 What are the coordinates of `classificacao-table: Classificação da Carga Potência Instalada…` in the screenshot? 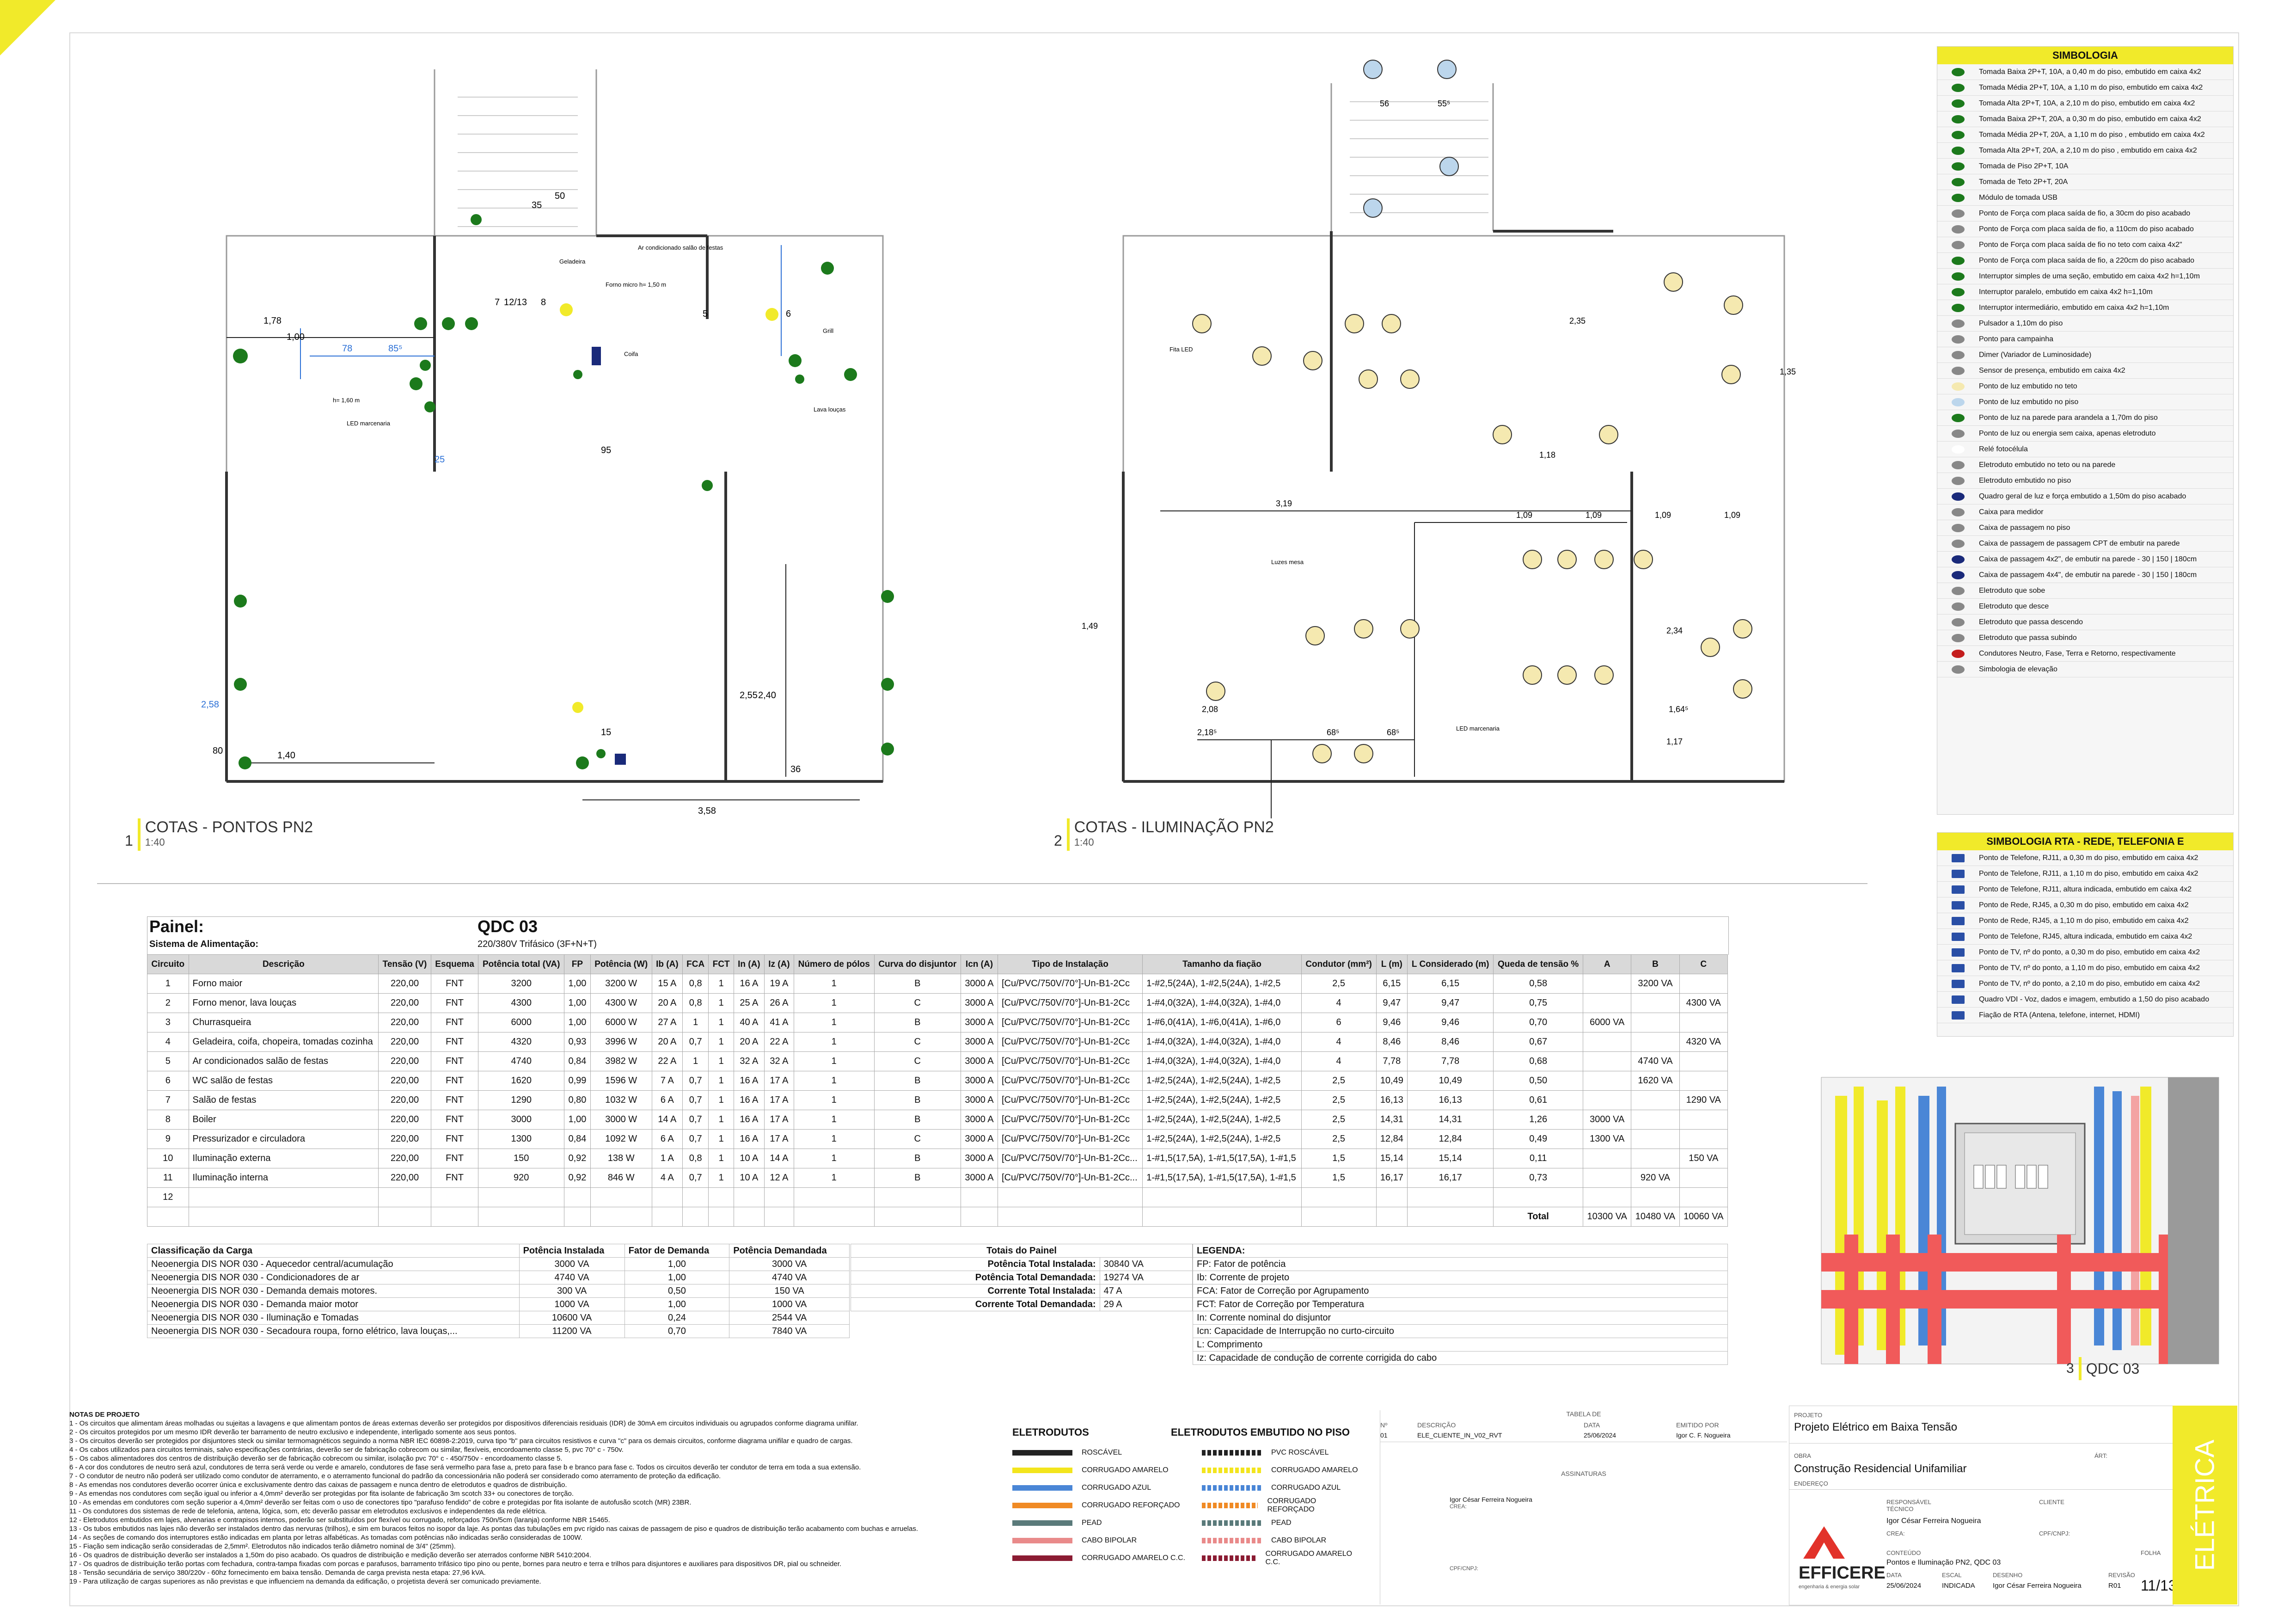 It's located at (498, 1291).